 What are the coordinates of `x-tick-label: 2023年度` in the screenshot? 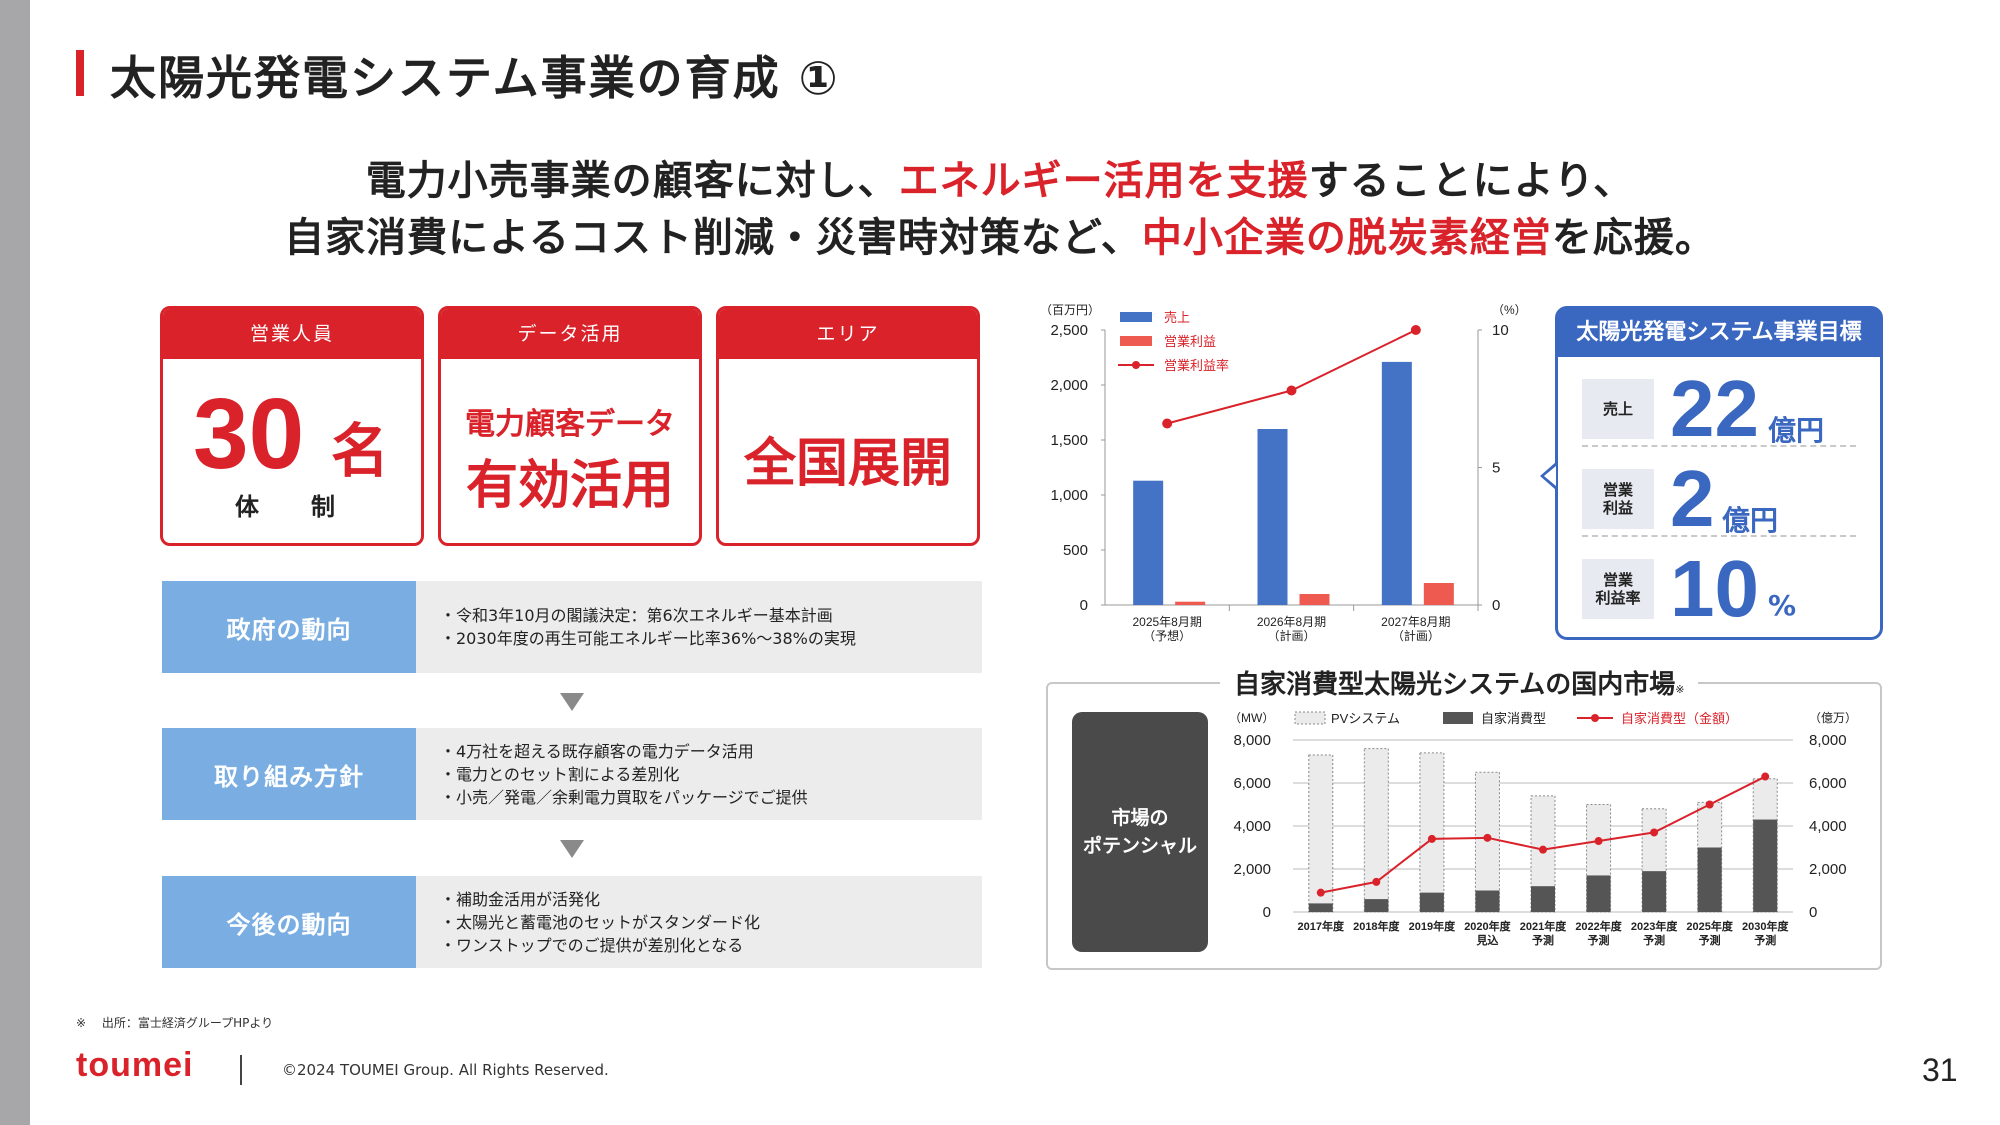 It's located at (1654, 926).